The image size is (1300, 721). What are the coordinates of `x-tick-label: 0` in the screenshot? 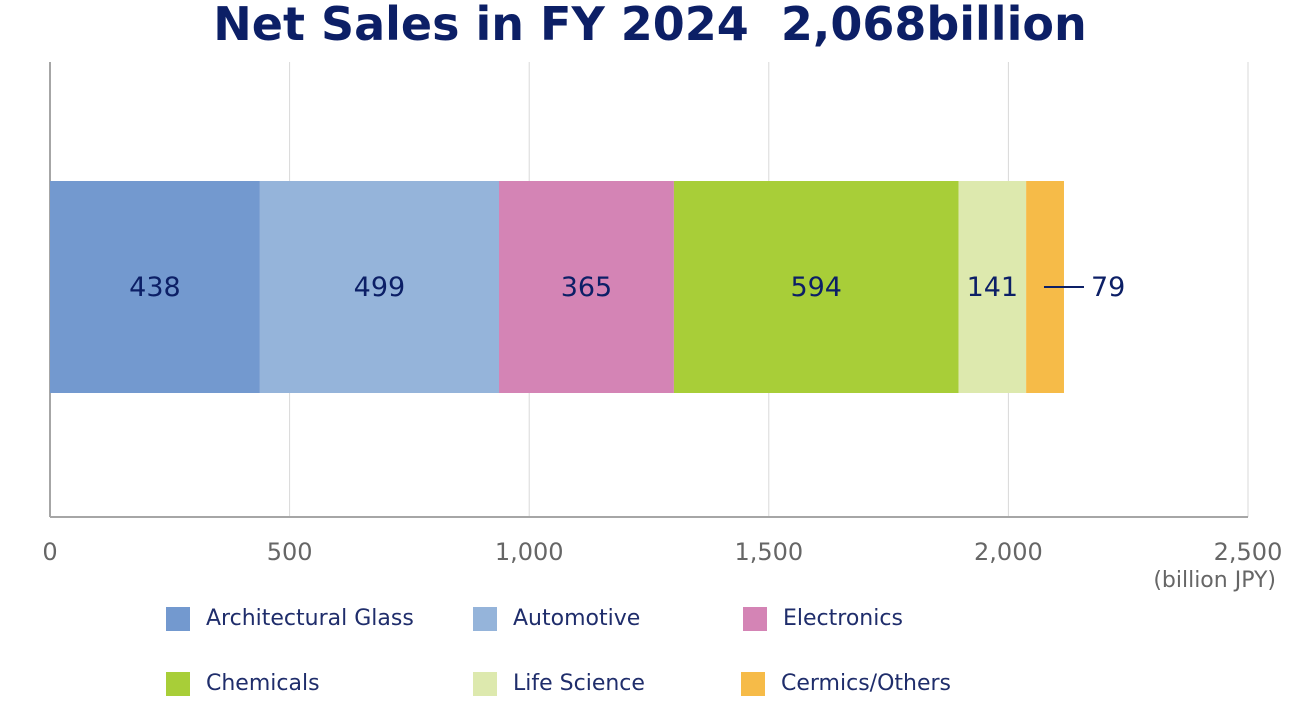 It's located at (49, 552).